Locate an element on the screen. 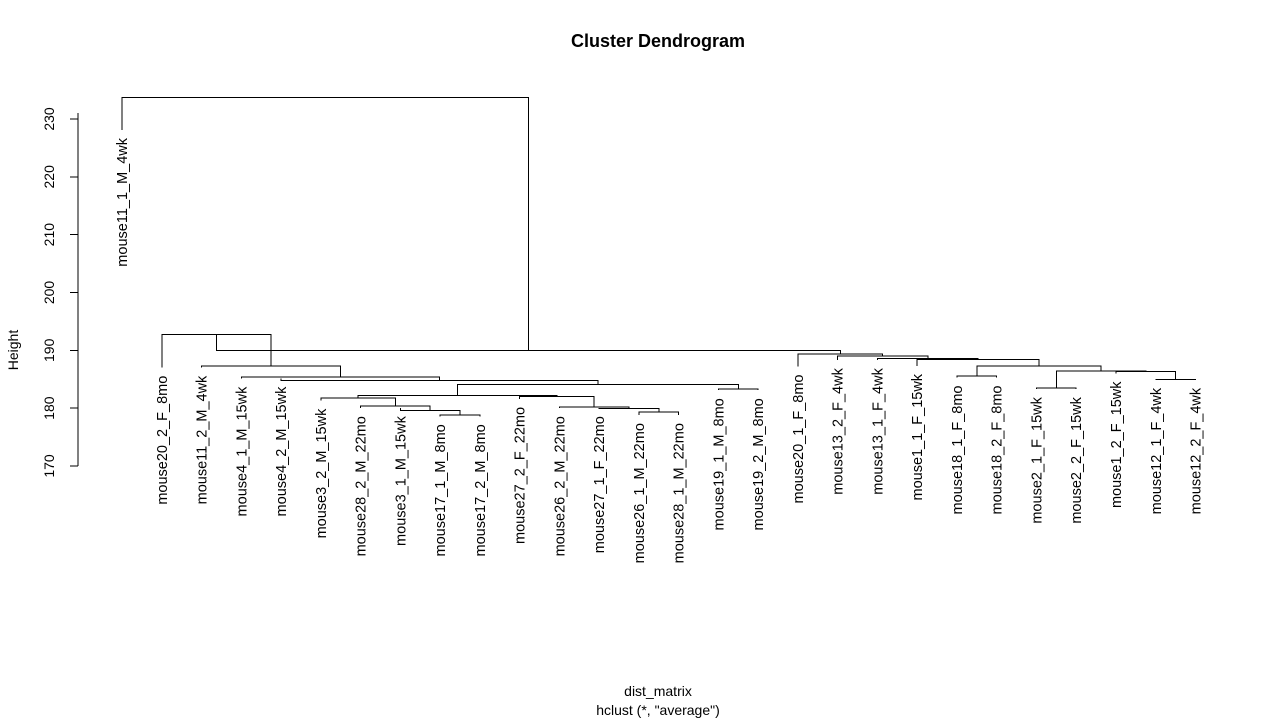 The image size is (1280, 720). leaf-label: mouse2_1_F_15wk is located at coordinates (1037, 459).